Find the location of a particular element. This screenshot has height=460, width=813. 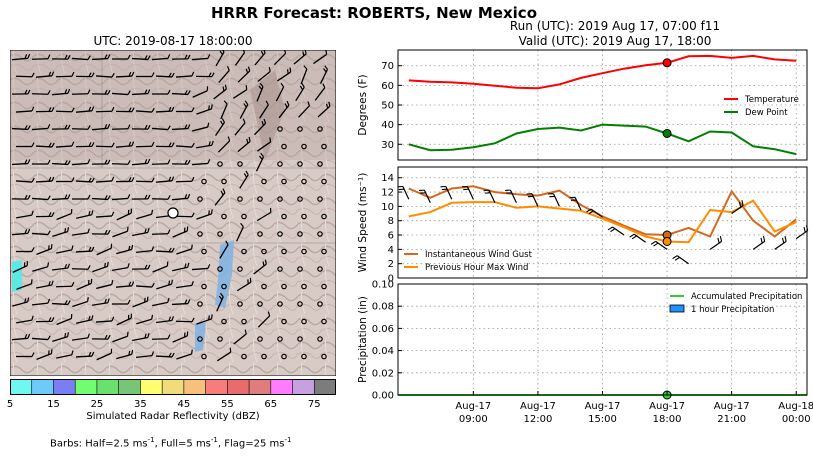

series-line is located at coordinates (602, 221).